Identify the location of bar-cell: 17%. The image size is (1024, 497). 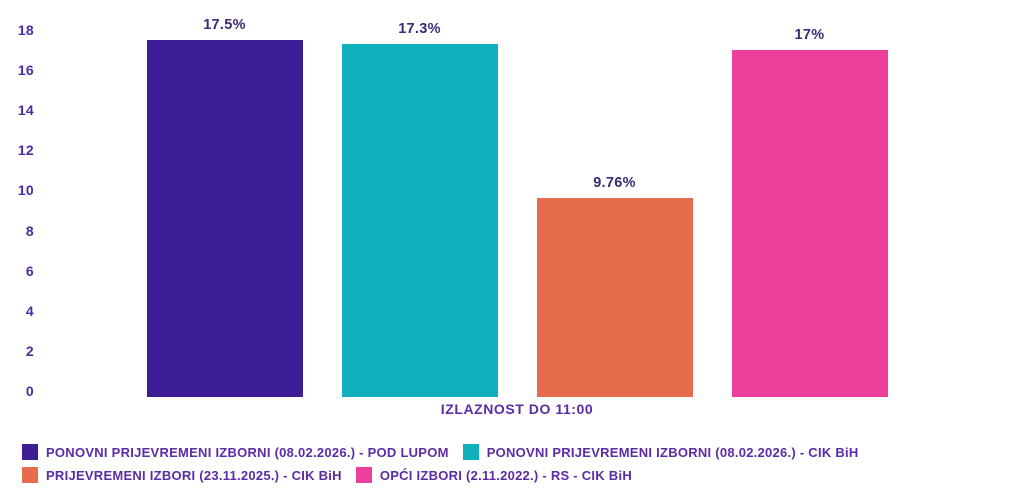
(809, 212).